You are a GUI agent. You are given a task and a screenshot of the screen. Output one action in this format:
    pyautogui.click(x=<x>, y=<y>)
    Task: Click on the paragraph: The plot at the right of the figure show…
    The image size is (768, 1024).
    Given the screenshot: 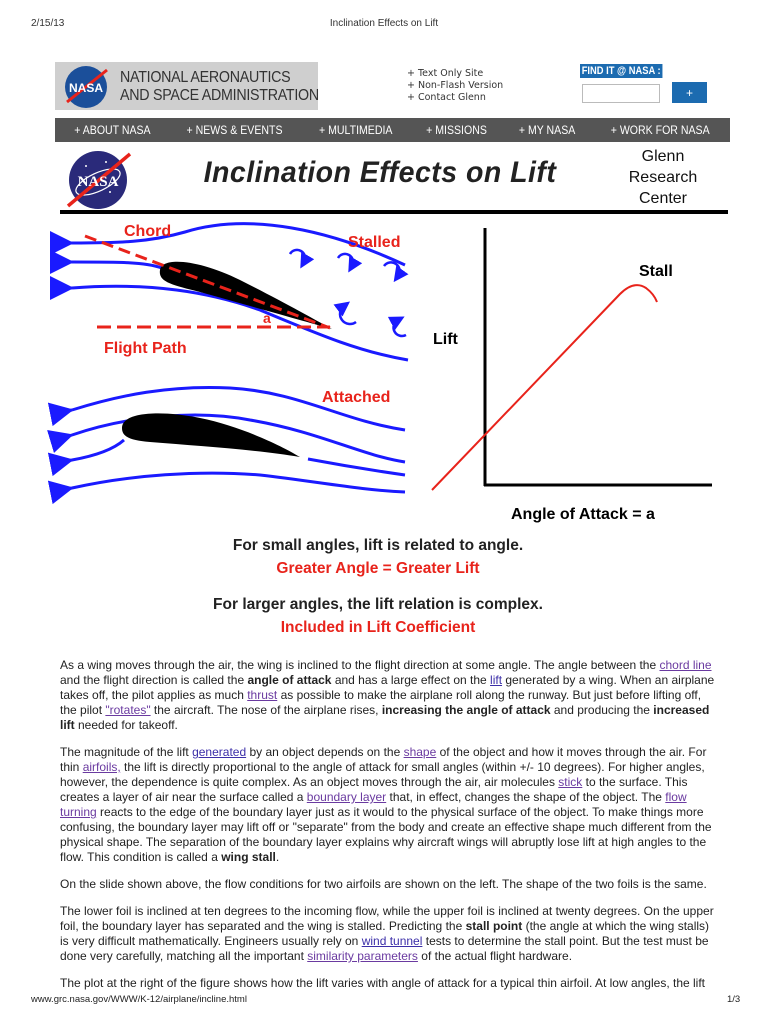 What is the action you would take?
    pyautogui.click(x=390, y=983)
    